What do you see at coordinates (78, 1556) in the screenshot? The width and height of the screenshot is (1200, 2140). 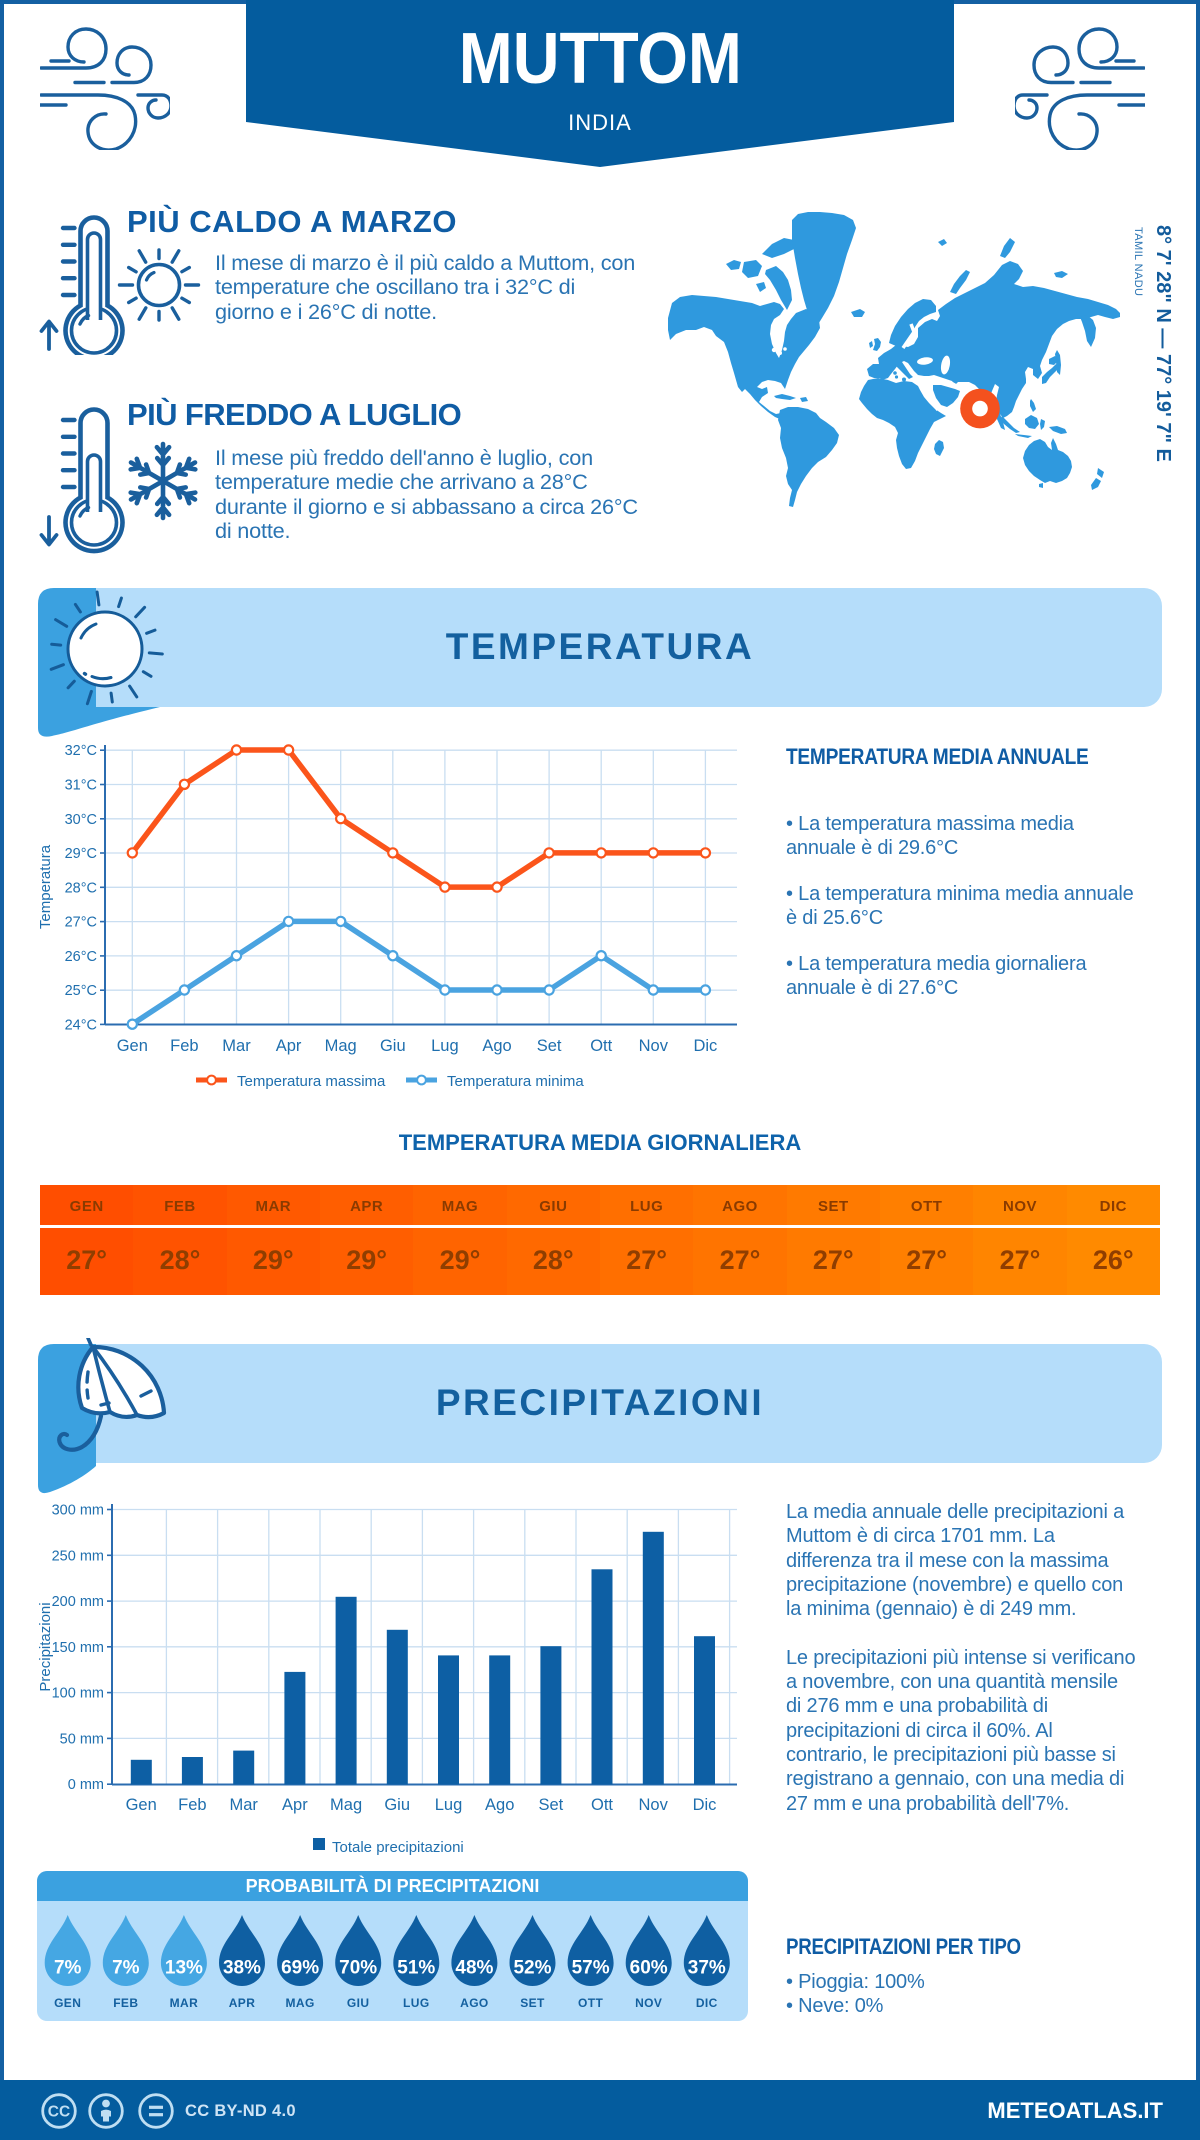 I see `svg-text: 250 mm` at bounding box center [78, 1556].